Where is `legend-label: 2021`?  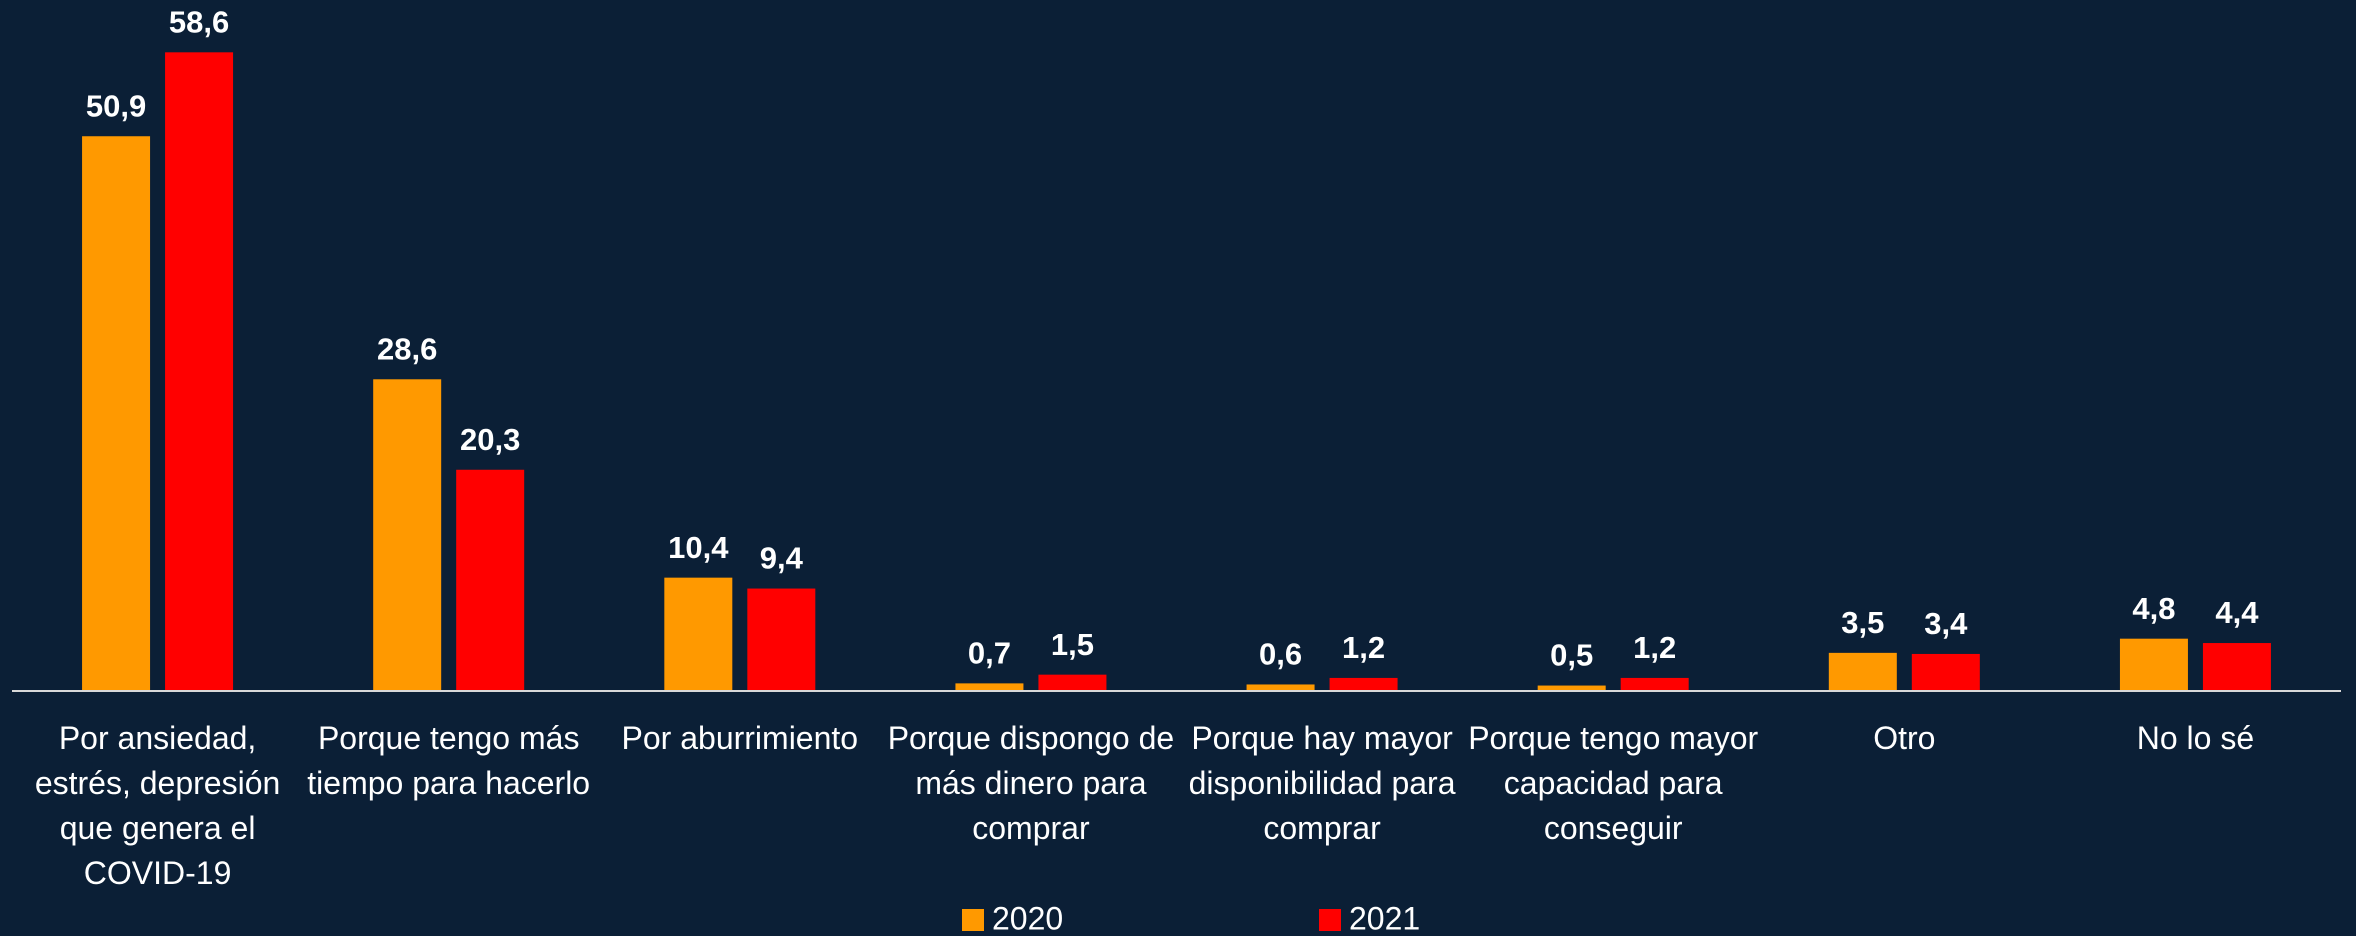 legend-label: 2021 is located at coordinates (1384, 918).